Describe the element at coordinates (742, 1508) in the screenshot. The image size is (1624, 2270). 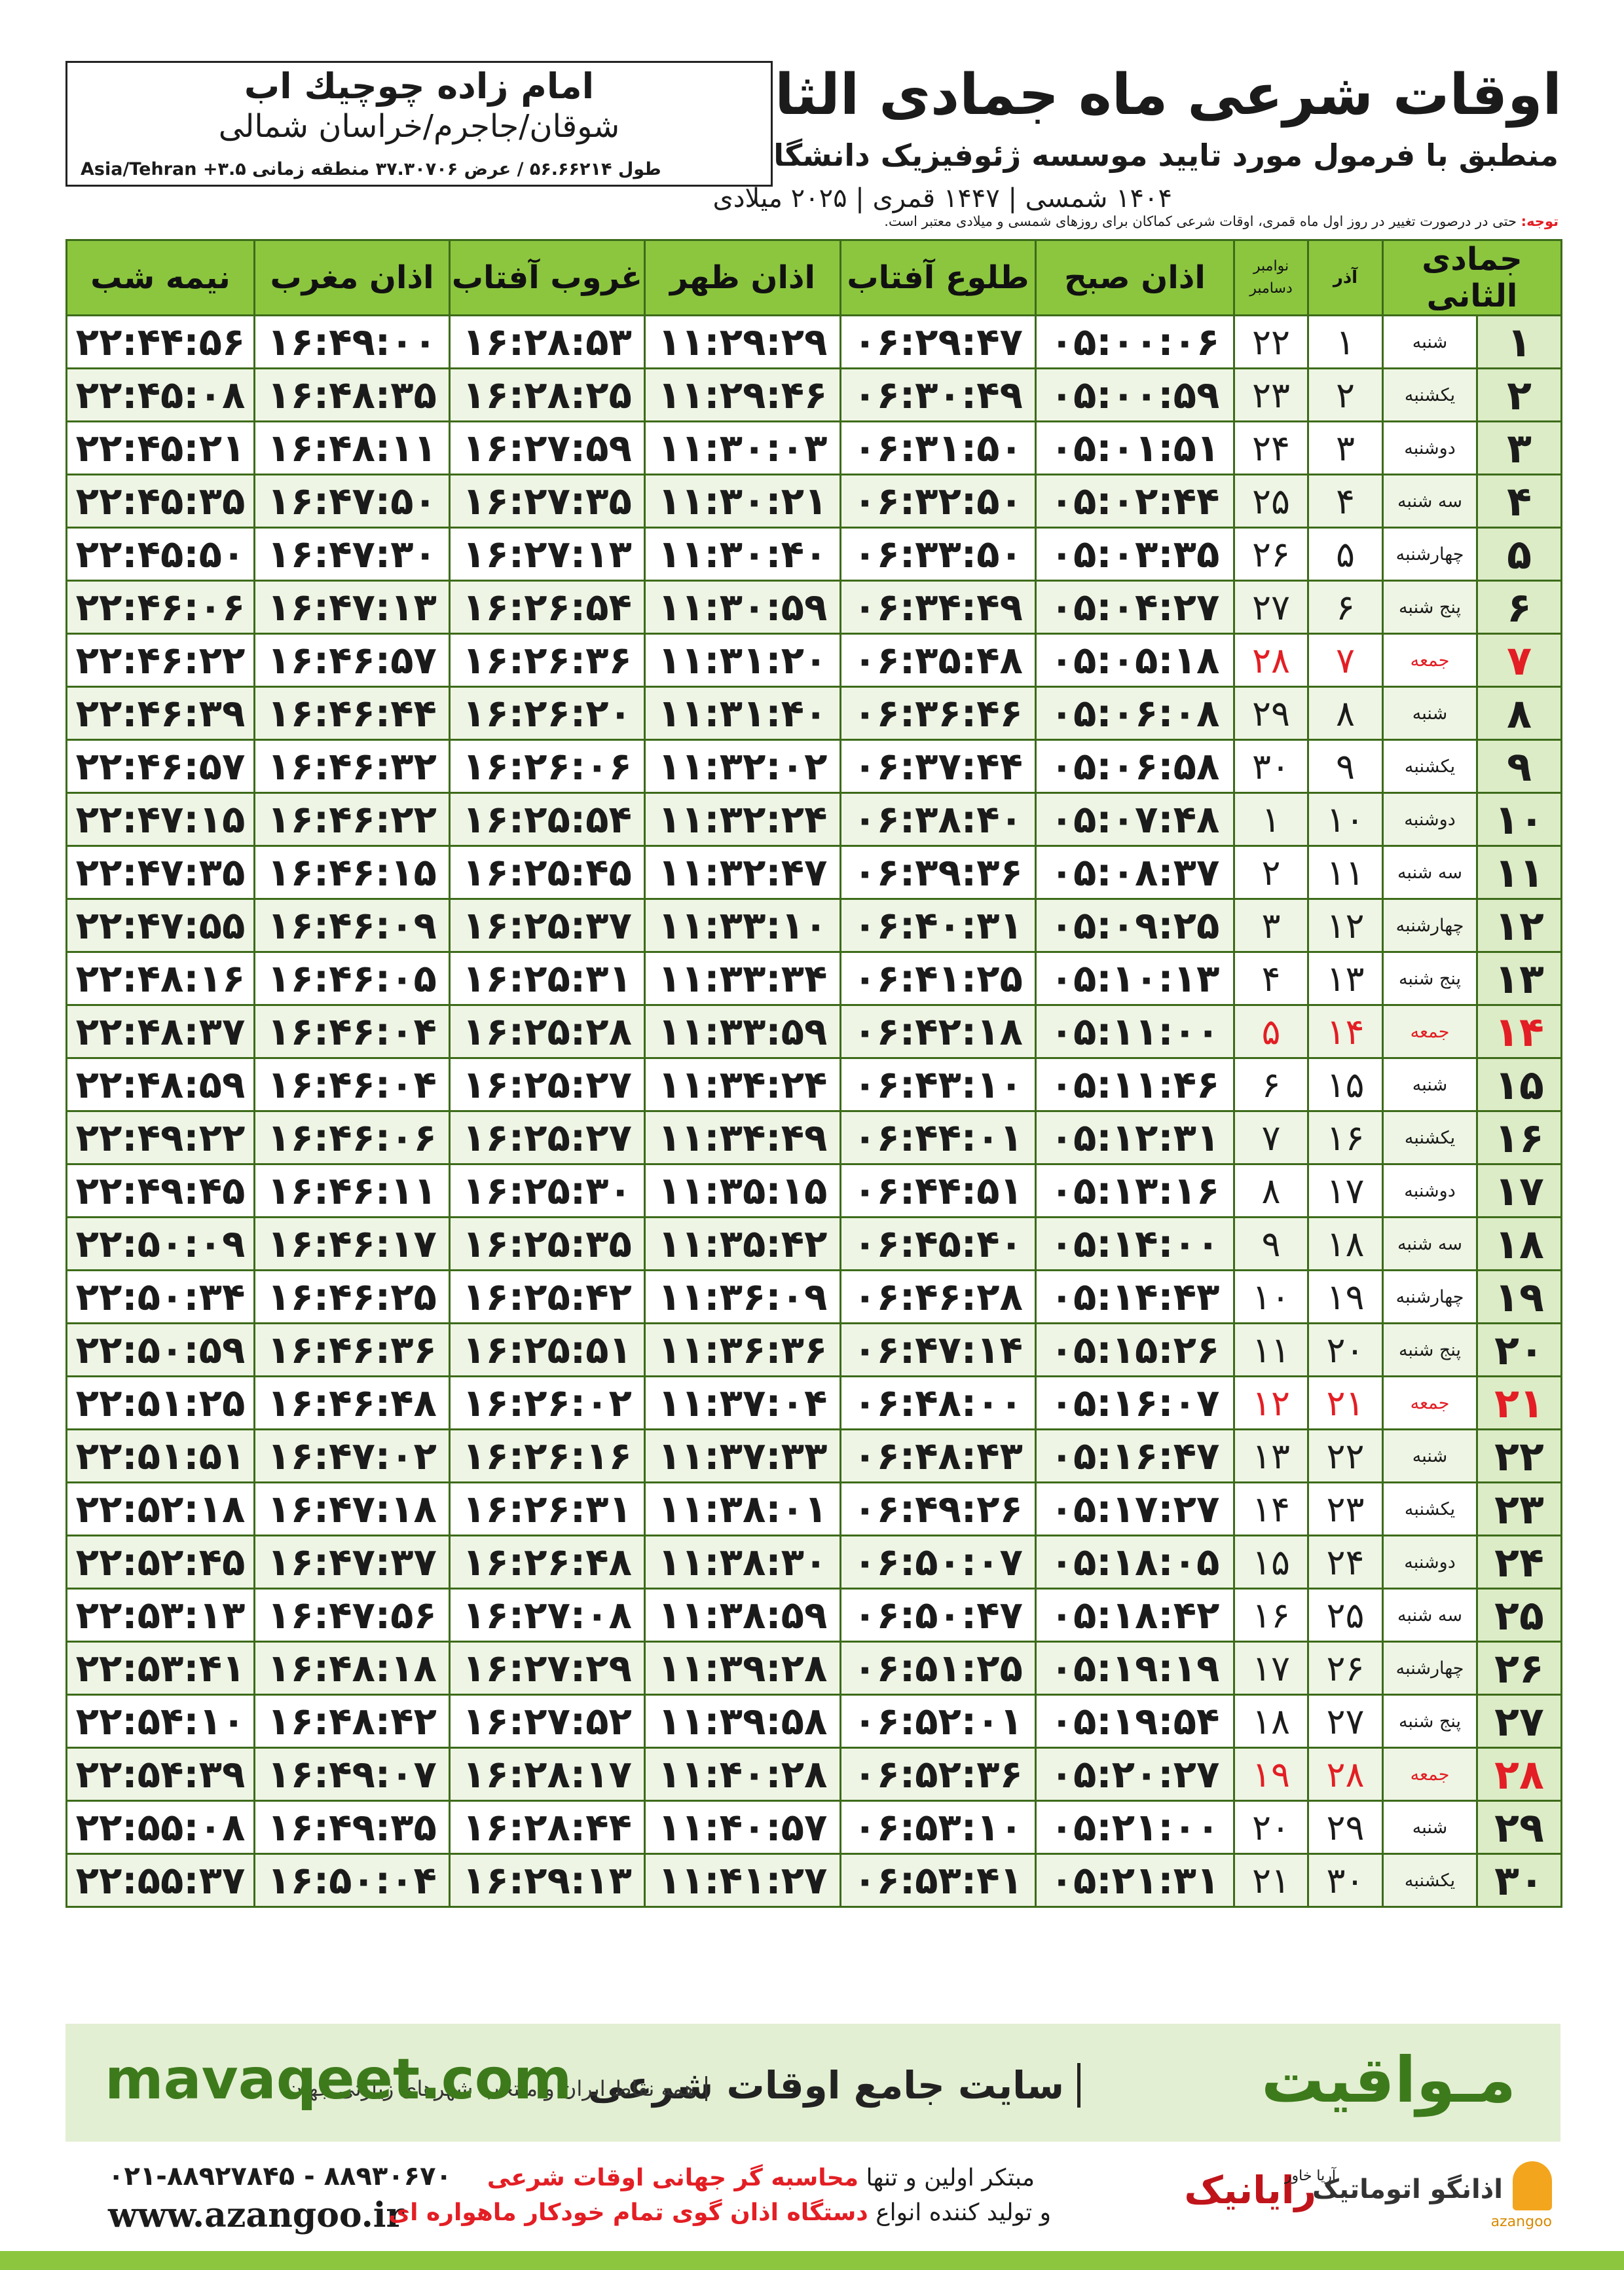
I see `table-cell: ۱۱:۳۸:۰۱` at that location.